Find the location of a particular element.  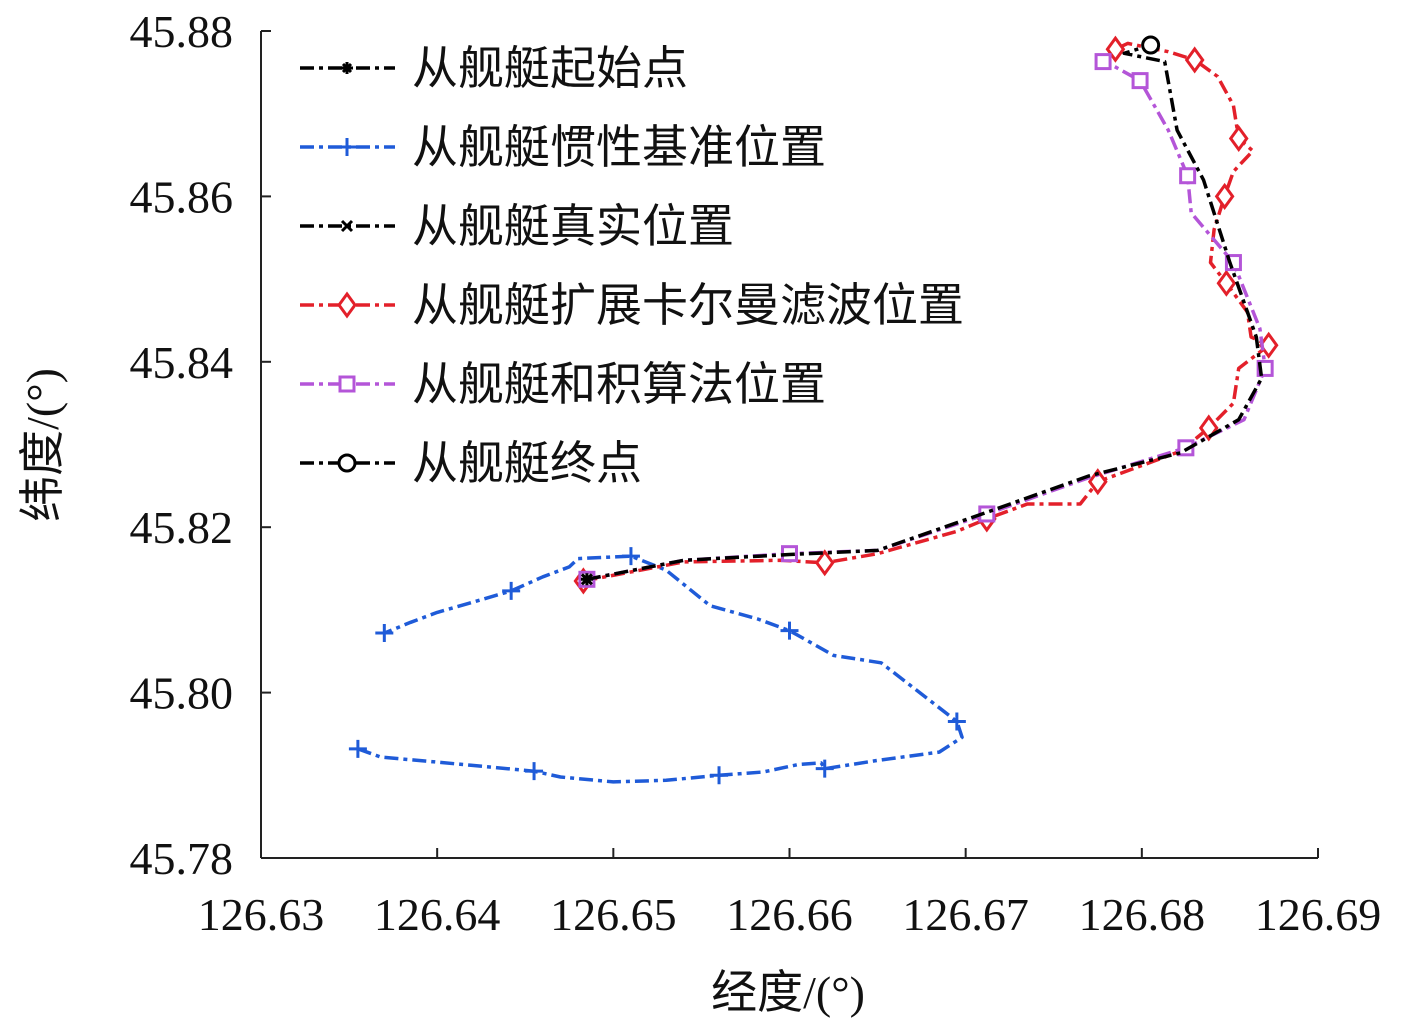

y-axis-title: 纬度/(°) is located at coordinates (42, 445).